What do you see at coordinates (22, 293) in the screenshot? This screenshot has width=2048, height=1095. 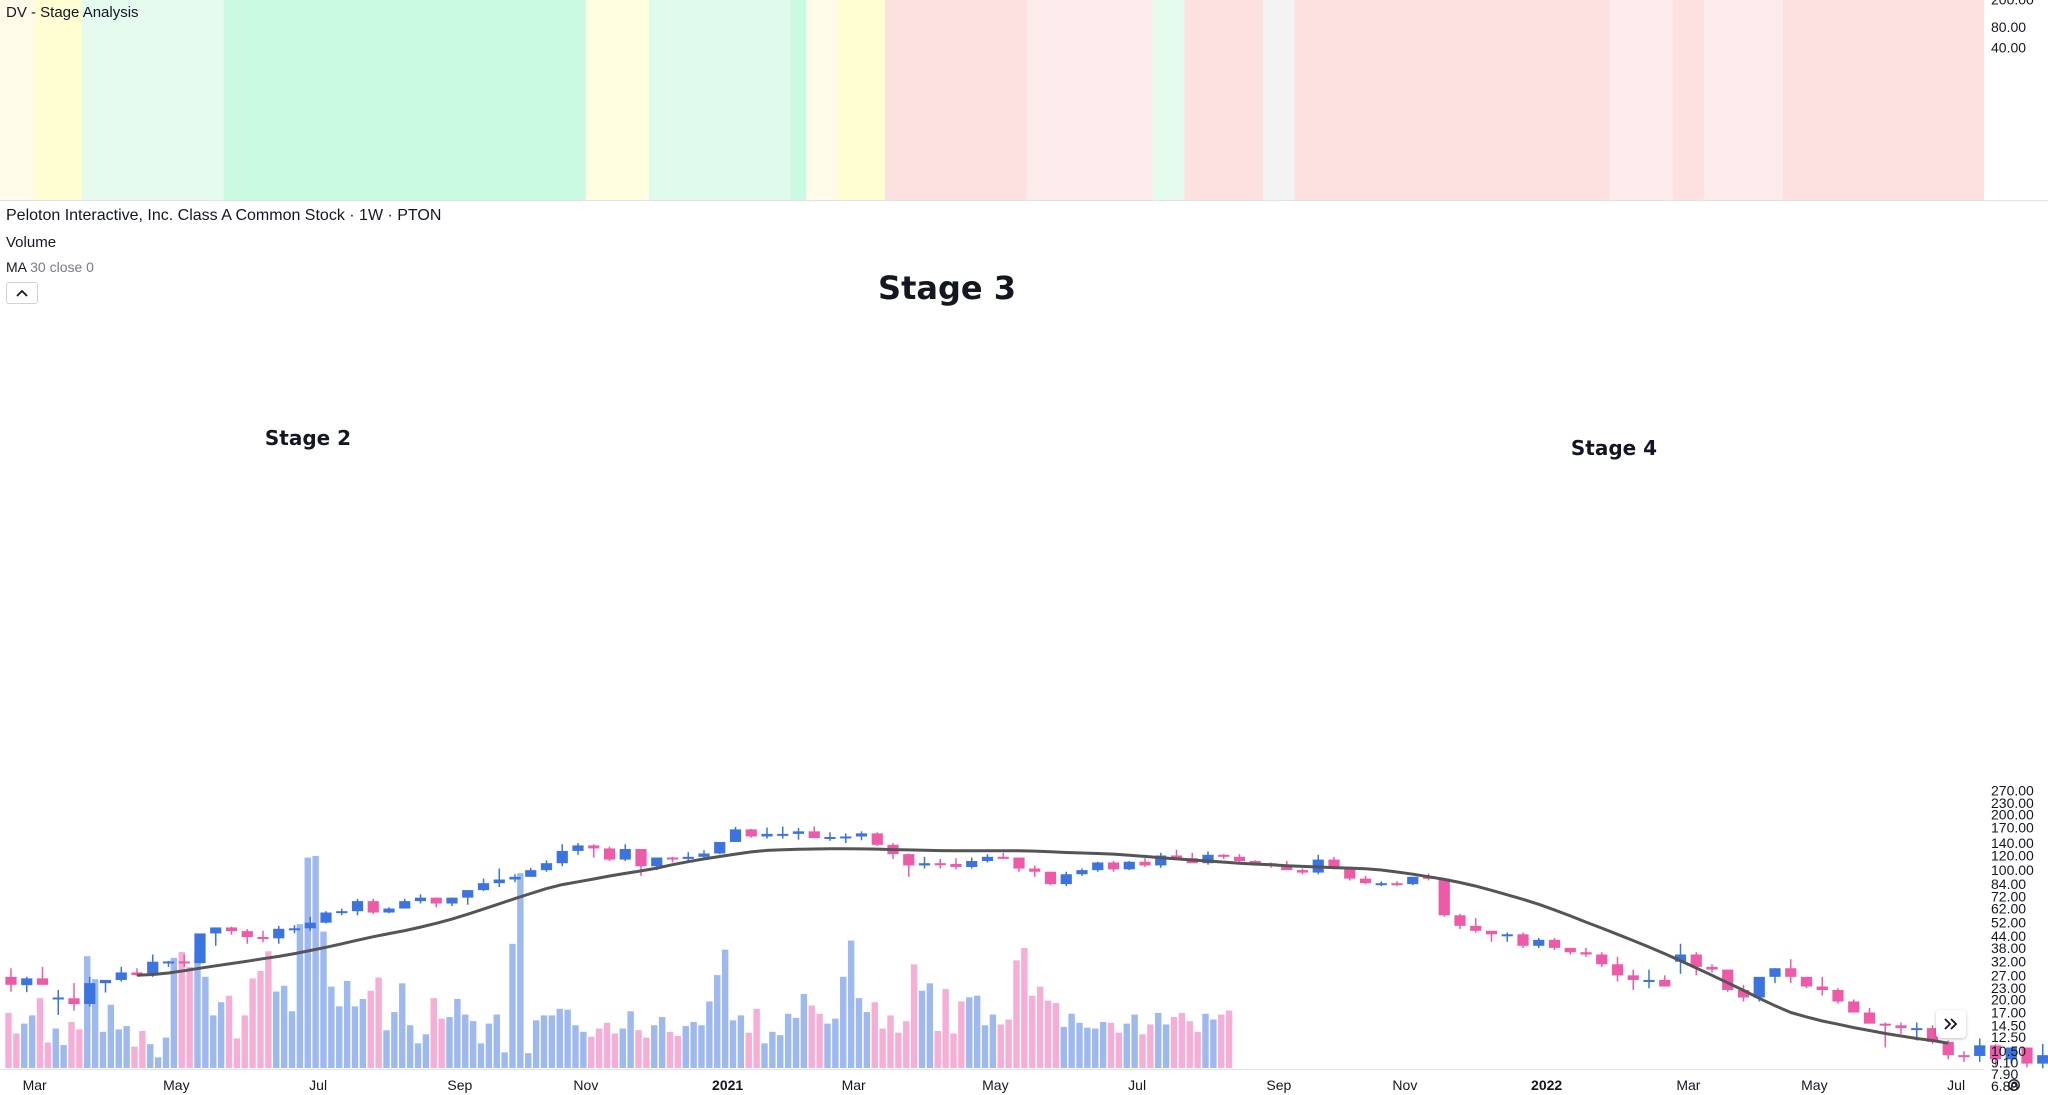 I see `collapse-legend-button` at bounding box center [22, 293].